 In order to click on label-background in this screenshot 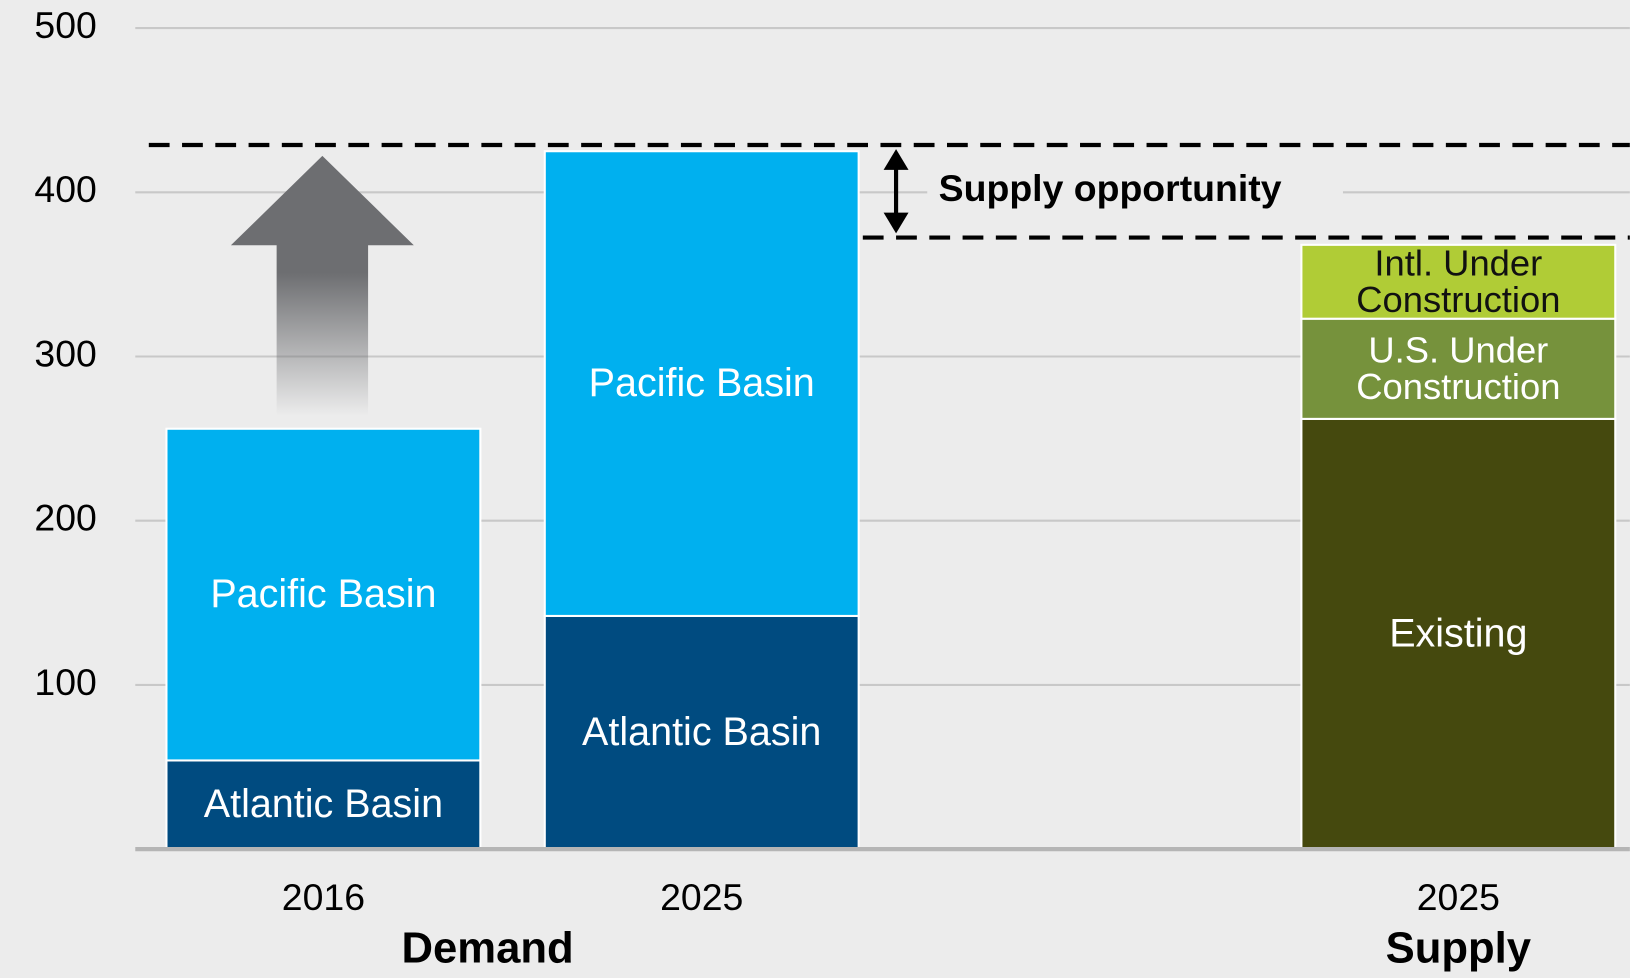, I will do `click(1135, 194)`.